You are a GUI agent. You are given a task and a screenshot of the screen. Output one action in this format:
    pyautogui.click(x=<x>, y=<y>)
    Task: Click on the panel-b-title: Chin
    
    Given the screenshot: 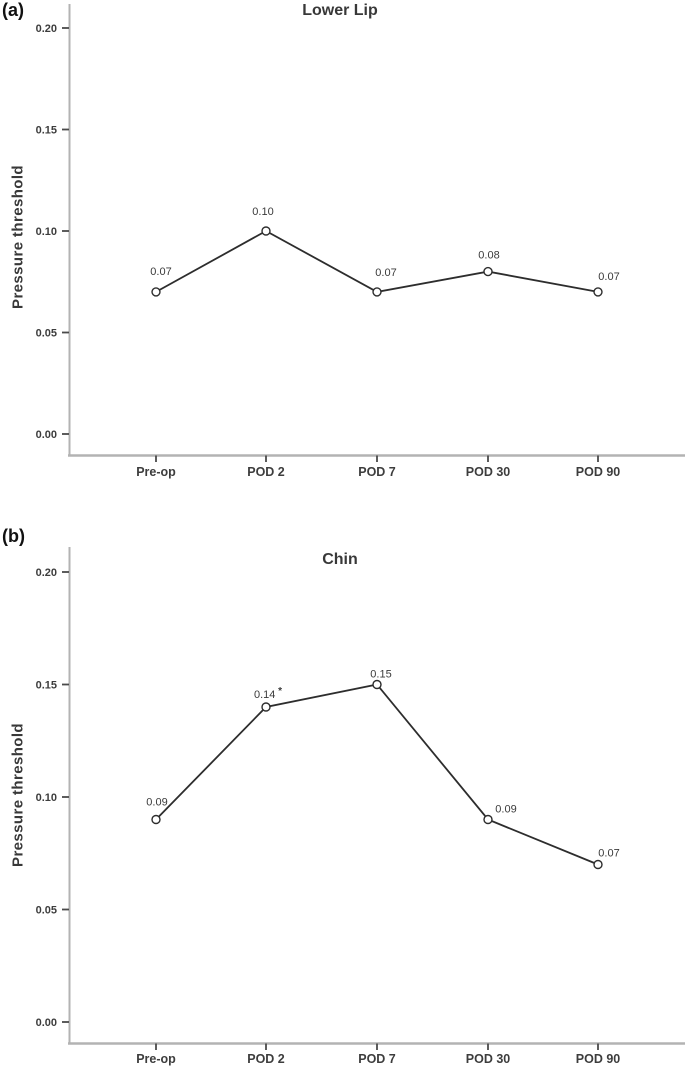 What is the action you would take?
    pyautogui.click(x=340, y=559)
    